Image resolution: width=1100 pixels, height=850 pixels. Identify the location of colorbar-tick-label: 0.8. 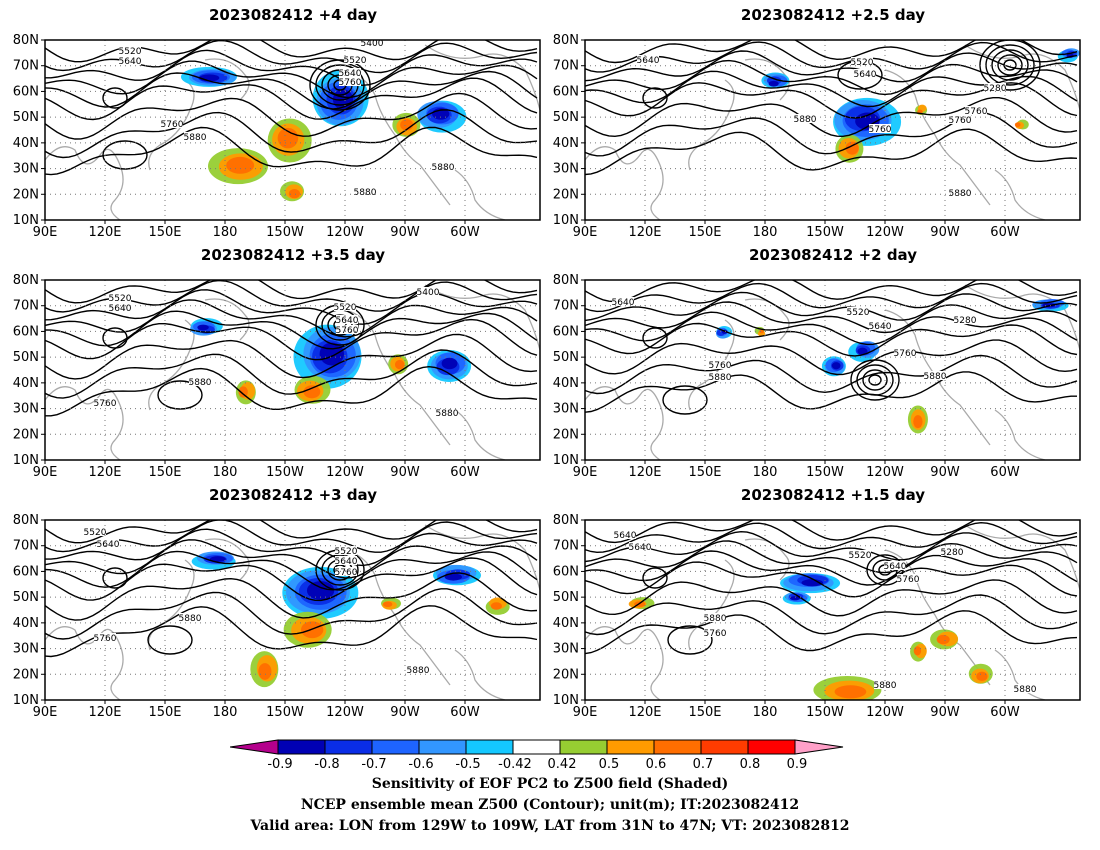
(750, 764).